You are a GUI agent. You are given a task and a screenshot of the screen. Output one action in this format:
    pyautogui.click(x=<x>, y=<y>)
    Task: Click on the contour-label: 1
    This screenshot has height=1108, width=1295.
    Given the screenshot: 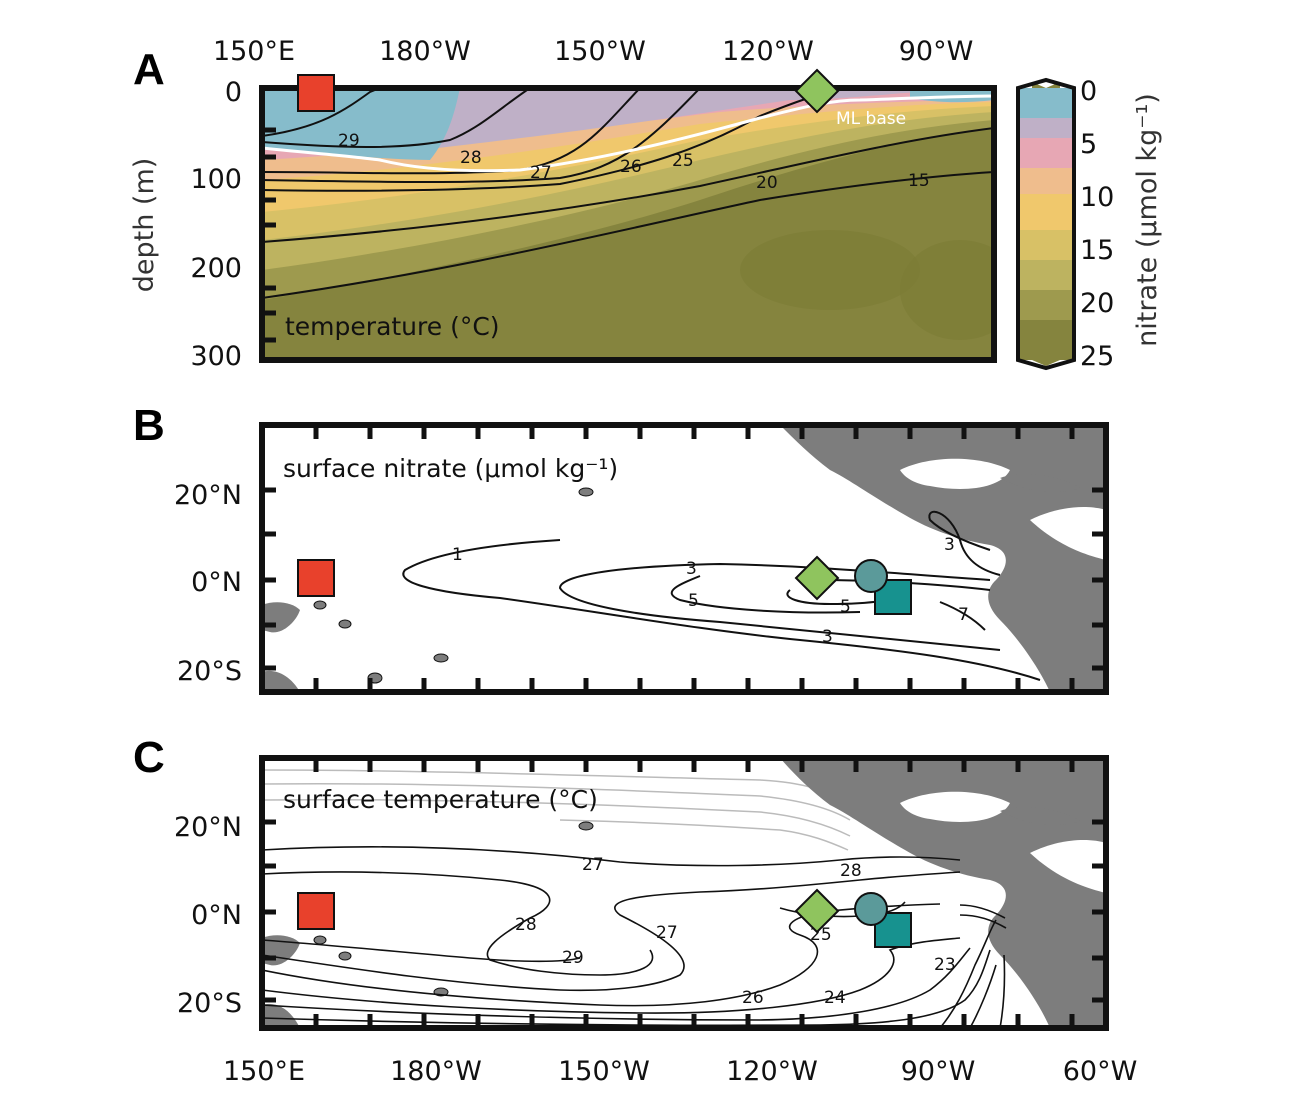 What is the action you would take?
    pyautogui.click(x=457, y=555)
    